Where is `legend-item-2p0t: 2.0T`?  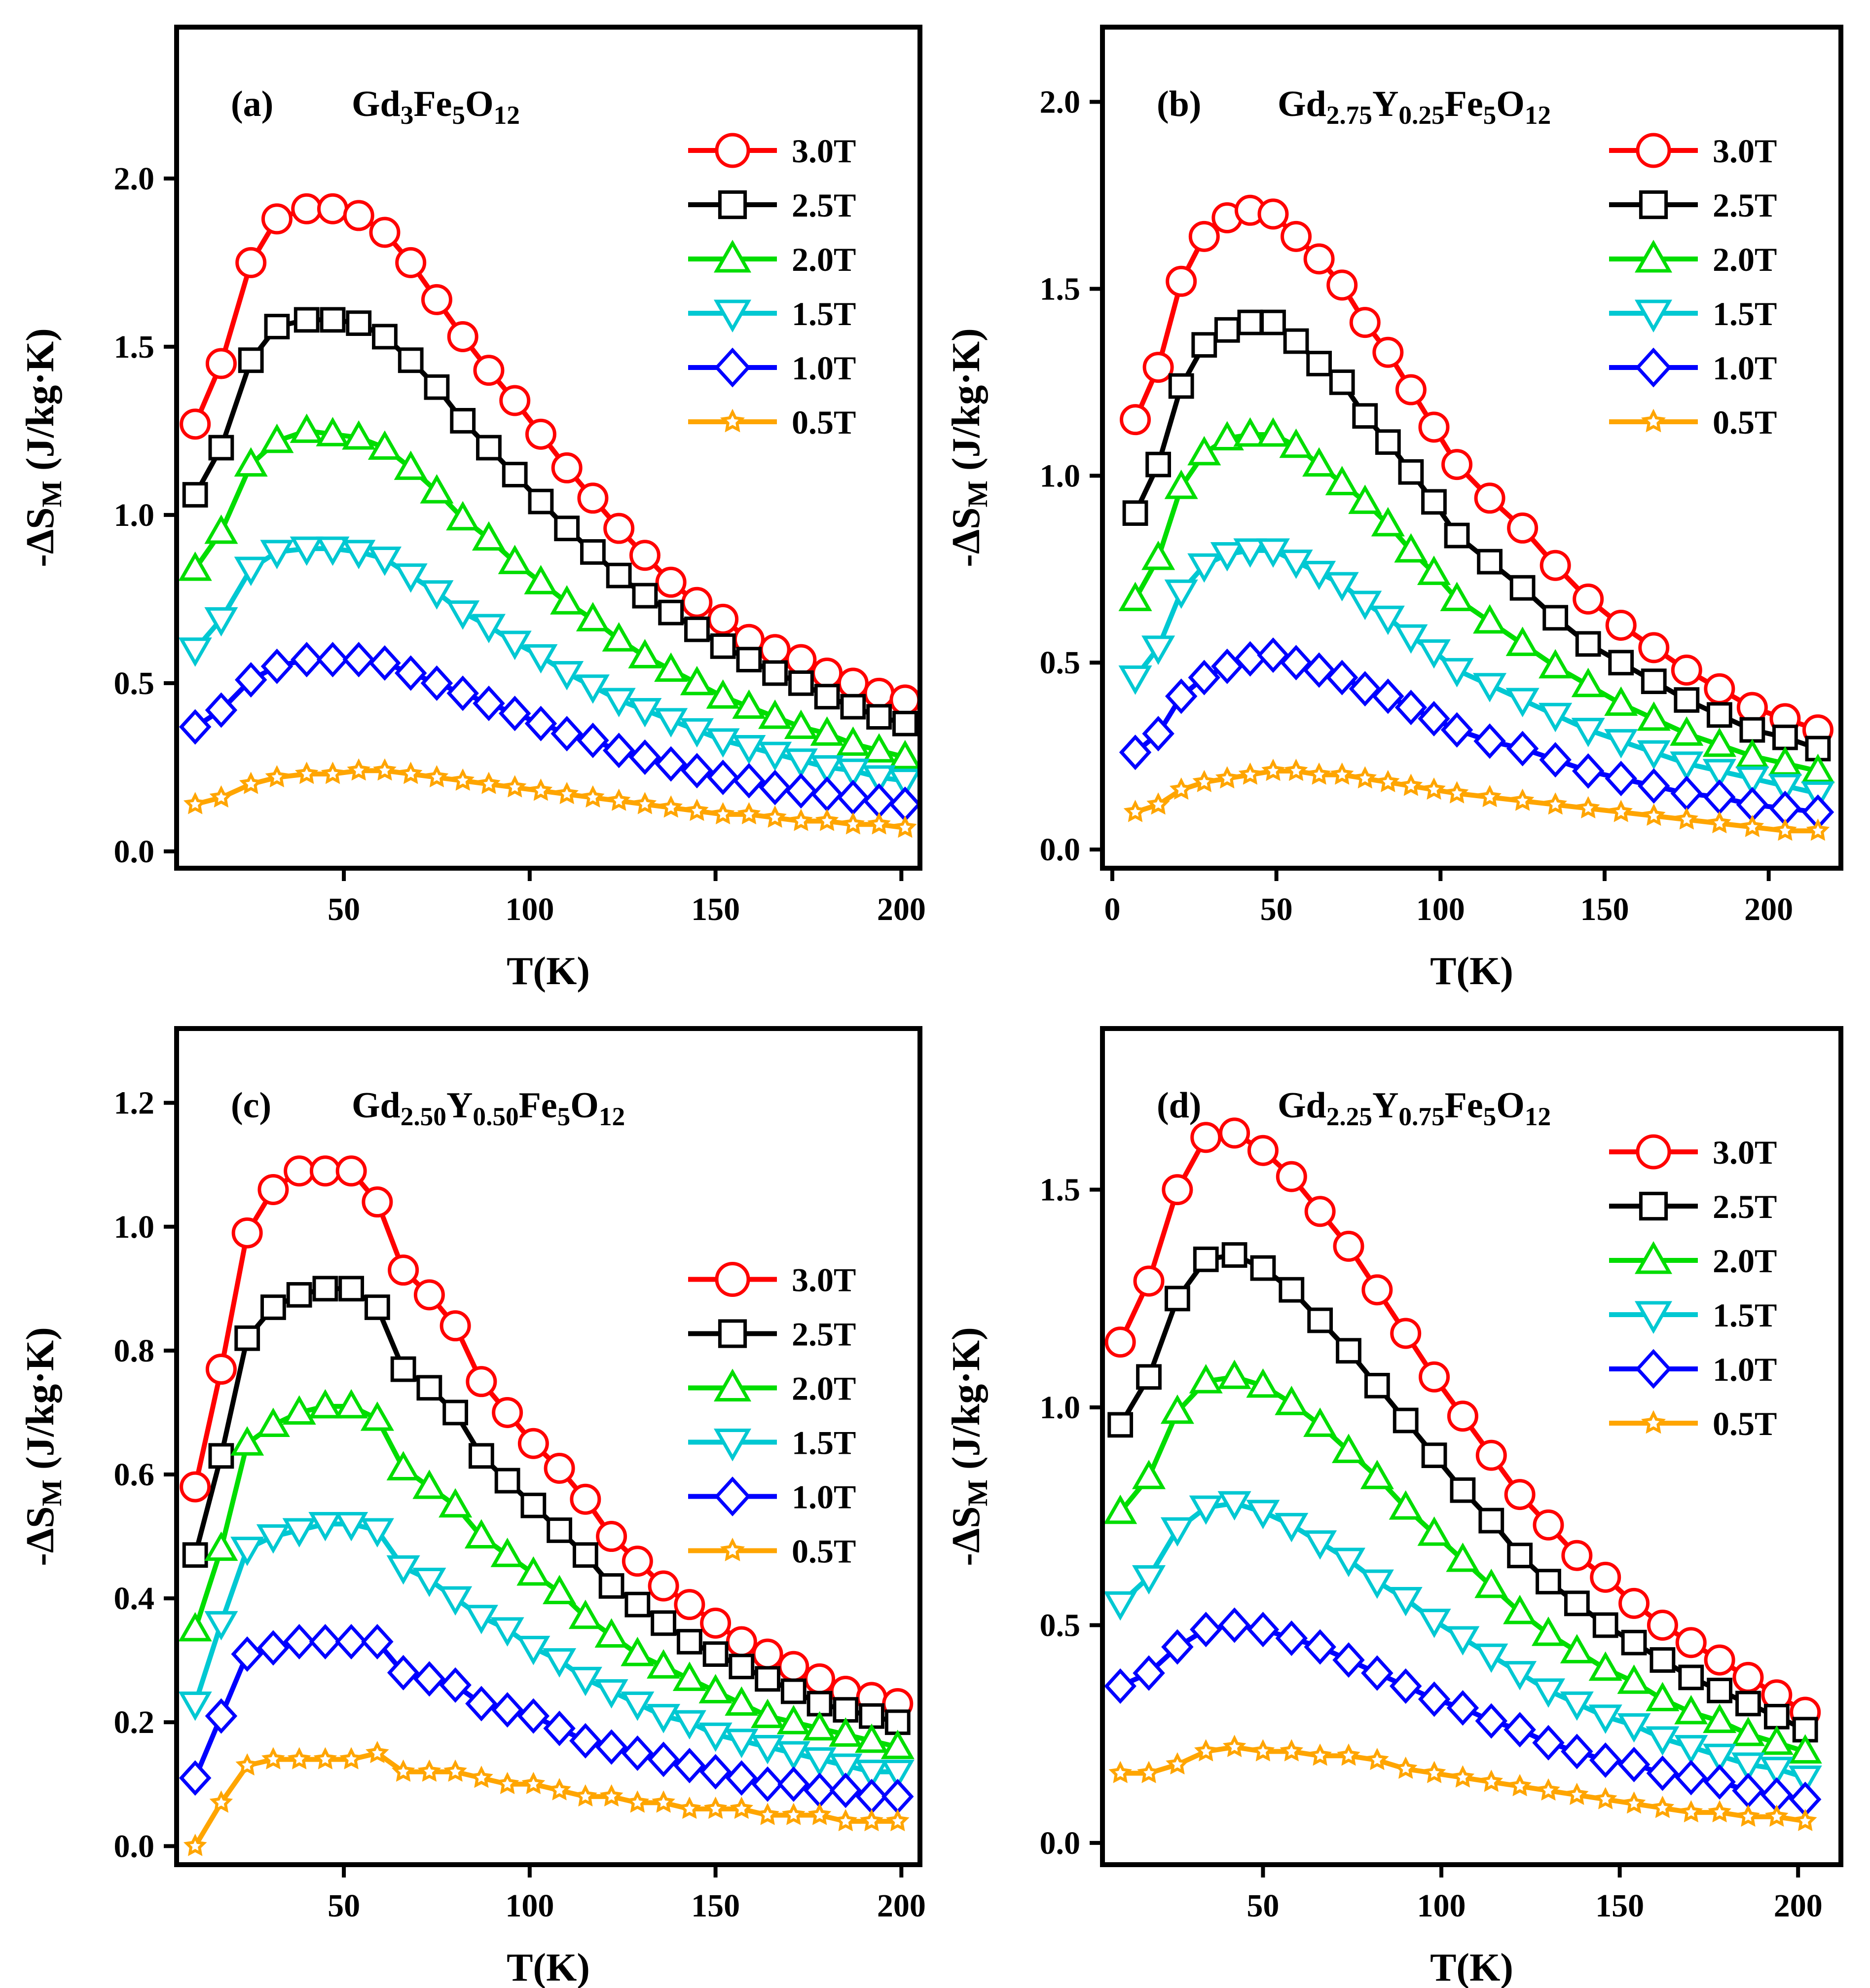
legend-item-2p0t: 2.0T is located at coordinates (772, 1388).